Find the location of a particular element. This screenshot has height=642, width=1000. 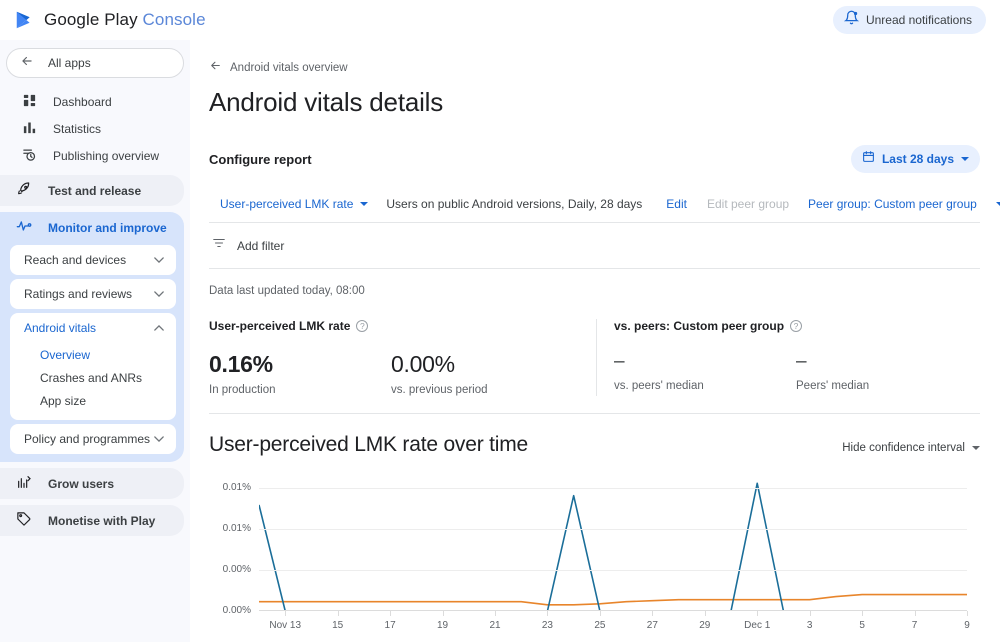

edit-dimensions-button: Edit is located at coordinates (676, 204).